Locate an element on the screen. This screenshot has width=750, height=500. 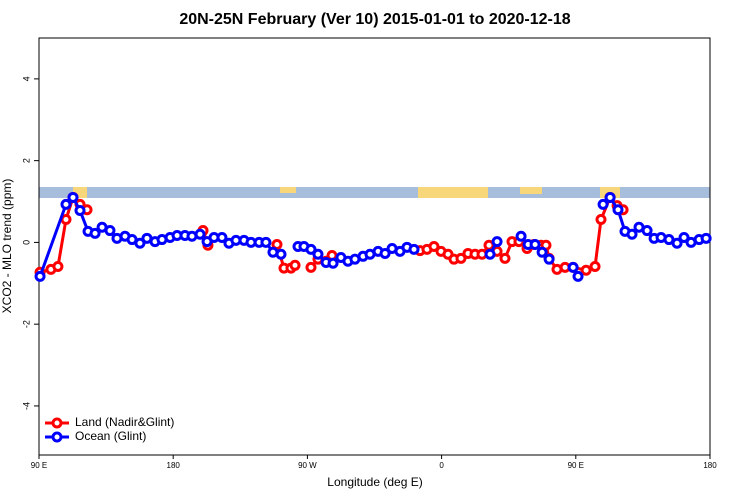
x-tick-label: 0 is located at coordinates (441, 465).